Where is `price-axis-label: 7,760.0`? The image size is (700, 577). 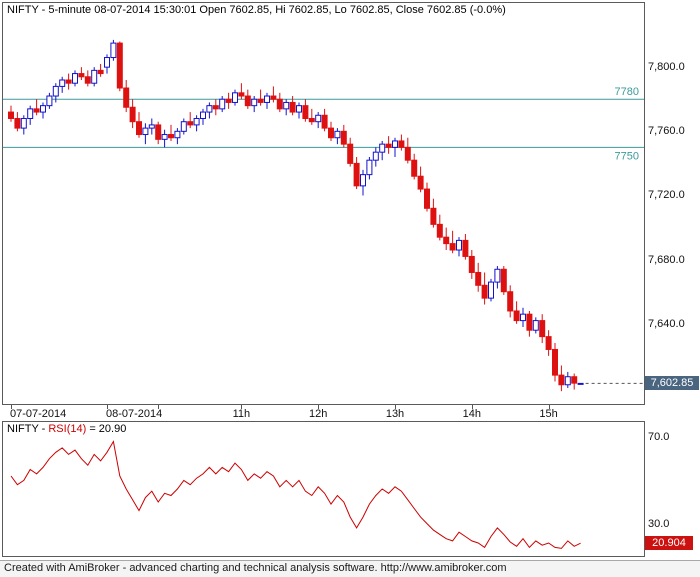 price-axis-label: 7,760.0 is located at coordinates (666, 131).